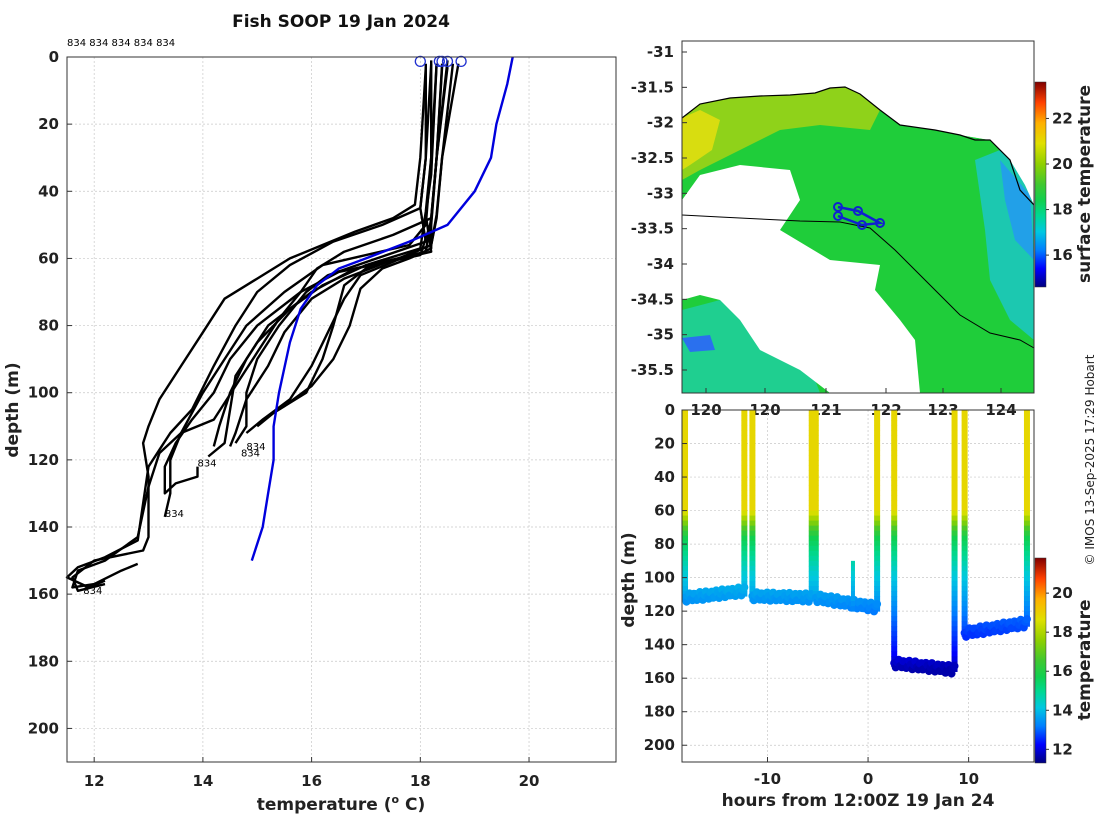 The width and height of the screenshot is (1100, 820). What do you see at coordinates (206, 464) in the screenshot?
I see `cast-label: 834` at bounding box center [206, 464].